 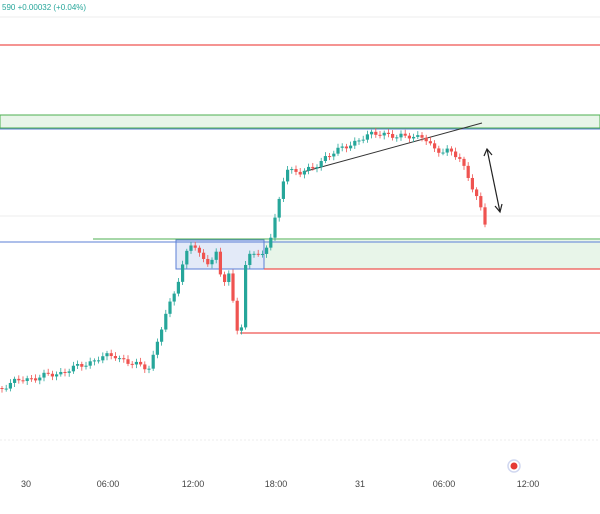 I want to click on trendline, so click(x=392, y=147).